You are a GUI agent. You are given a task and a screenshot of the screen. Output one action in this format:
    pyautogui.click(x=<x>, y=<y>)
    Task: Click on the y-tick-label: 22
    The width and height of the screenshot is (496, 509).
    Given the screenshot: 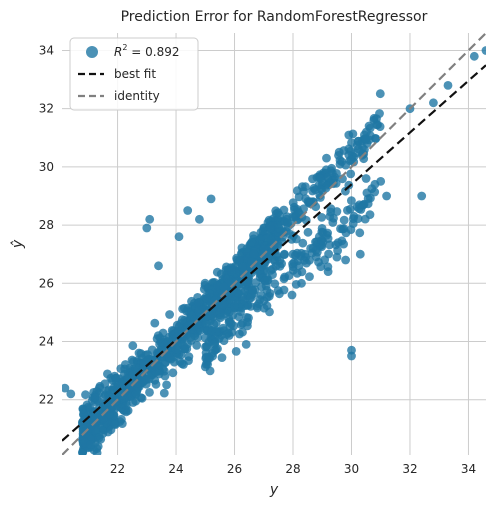 What is the action you would take?
    pyautogui.click(x=46, y=400)
    